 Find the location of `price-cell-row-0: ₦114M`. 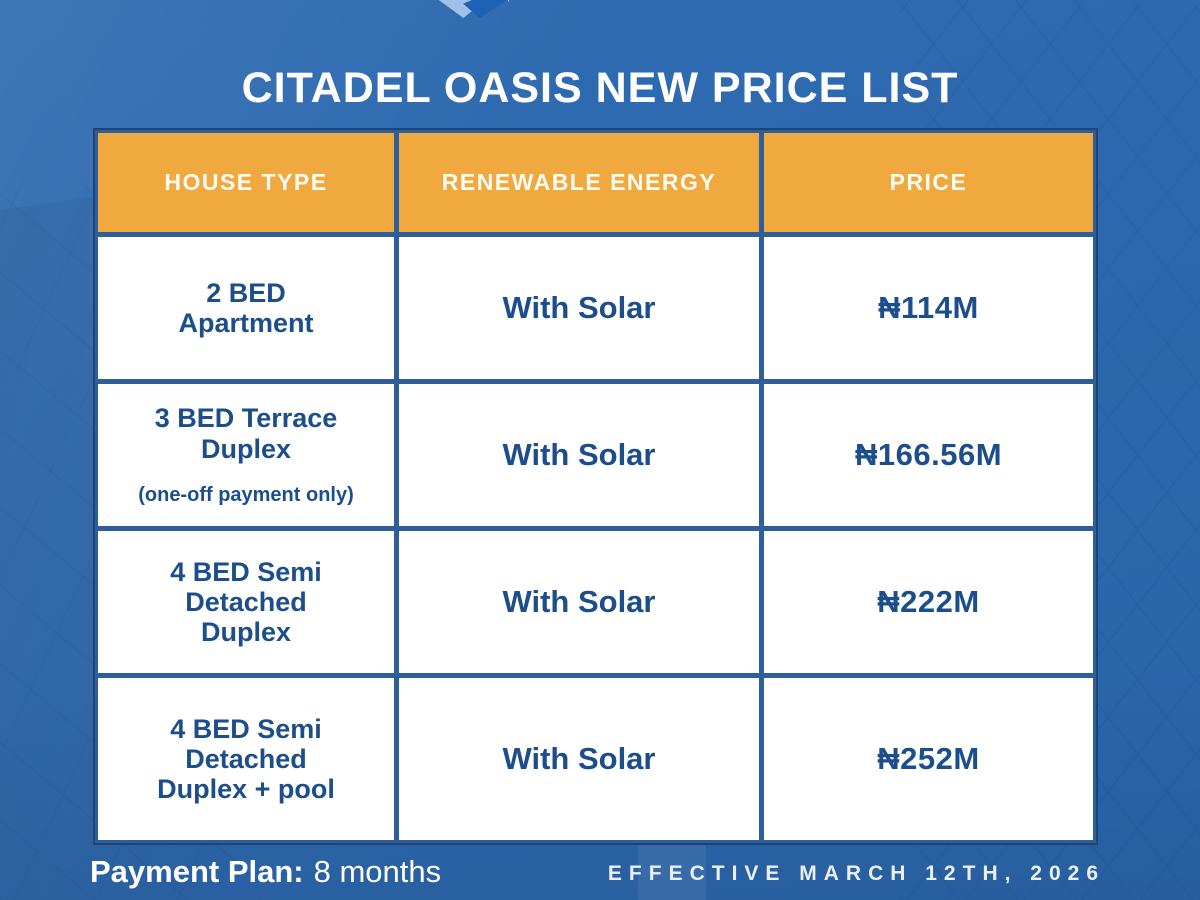

price-cell-row-0: ₦114M is located at coordinates (928, 308).